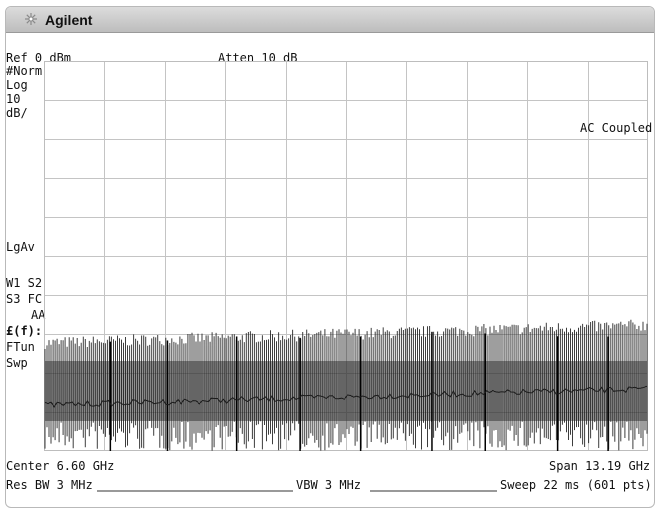  Describe the element at coordinates (60, 466) in the screenshot. I see `center-frequency: Center 6.60 GHz` at that location.